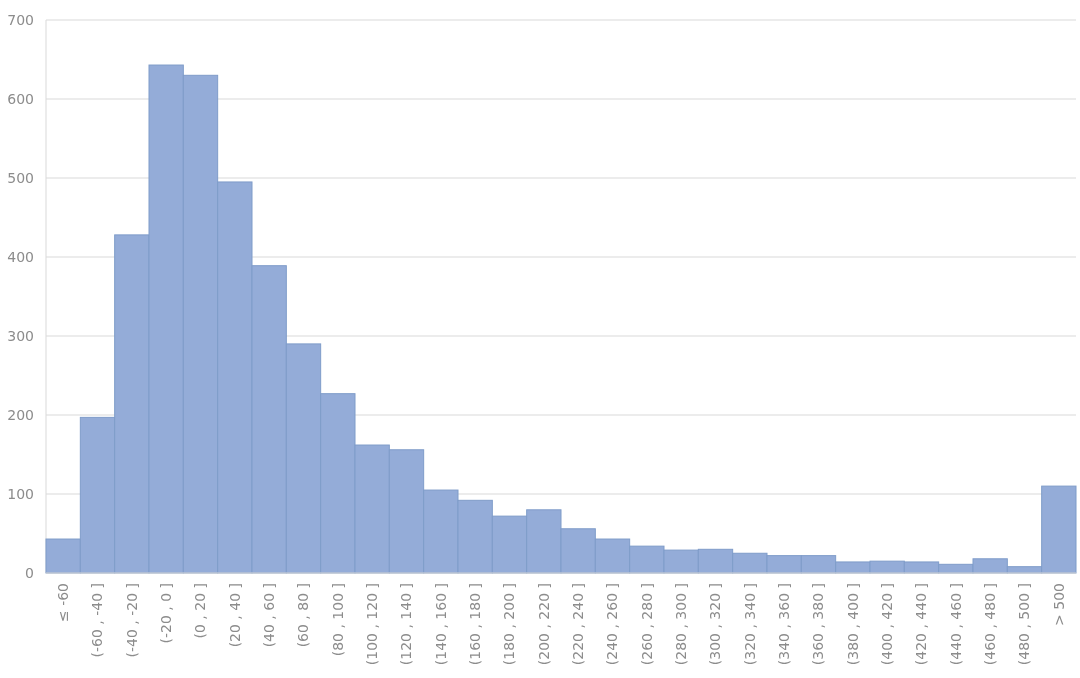  I want to click on x-tick-label: (20 , 40 ], so click(234, 615).